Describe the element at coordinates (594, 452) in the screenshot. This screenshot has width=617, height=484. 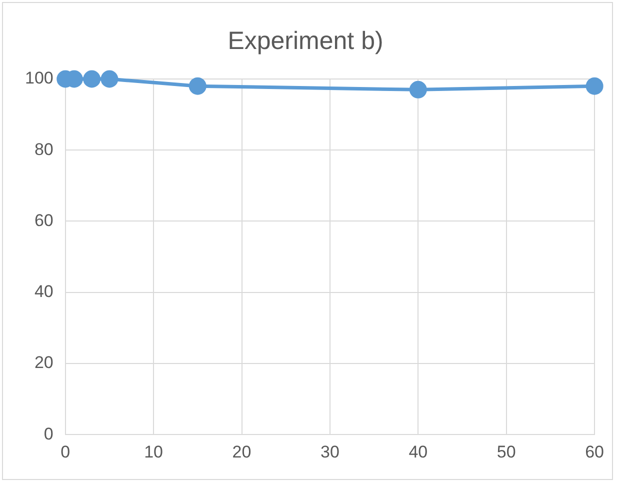
I see `x-tick-label: 60` at that location.